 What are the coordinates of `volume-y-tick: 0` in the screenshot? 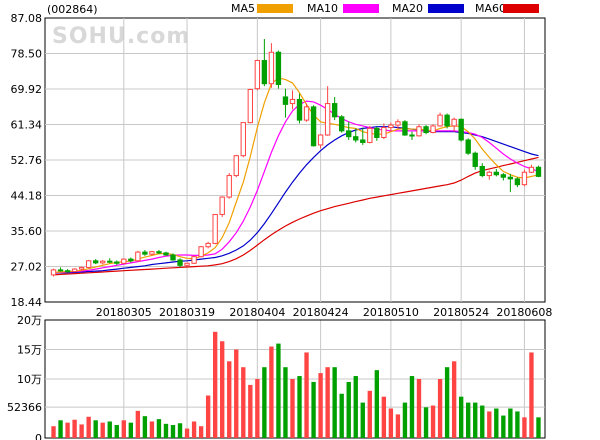 It's located at (38, 436).